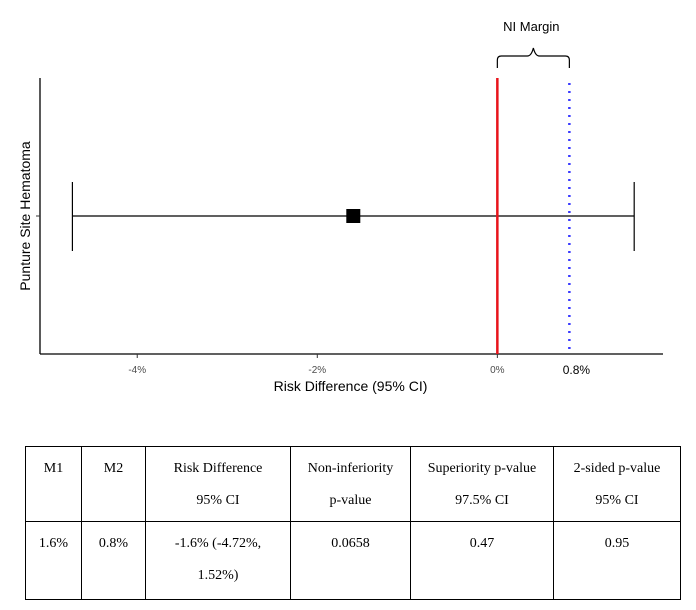  Describe the element at coordinates (351, 386) in the screenshot. I see `x-axis-title: Risk Difference (95% CI)` at that location.